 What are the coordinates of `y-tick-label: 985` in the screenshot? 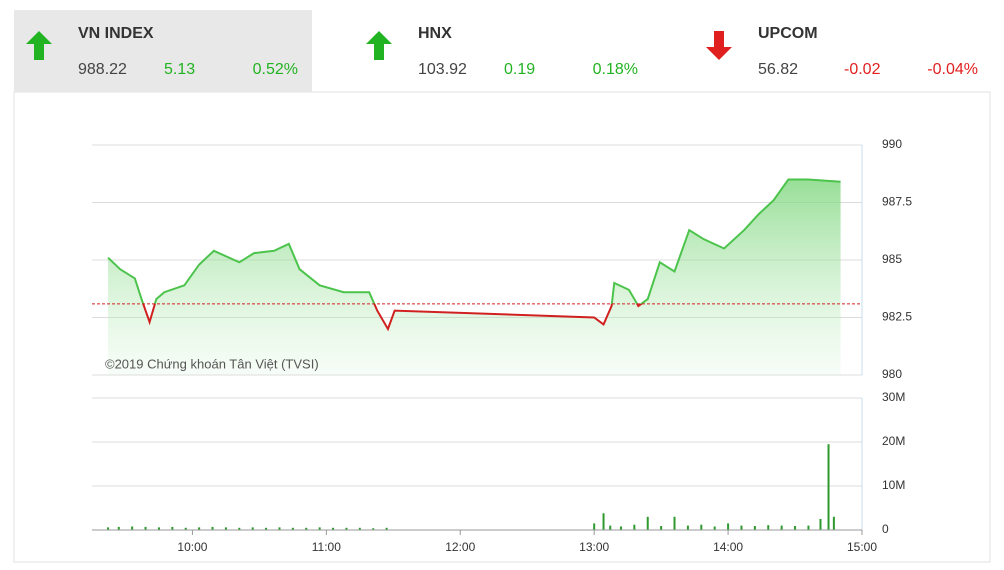 It's located at (892, 259).